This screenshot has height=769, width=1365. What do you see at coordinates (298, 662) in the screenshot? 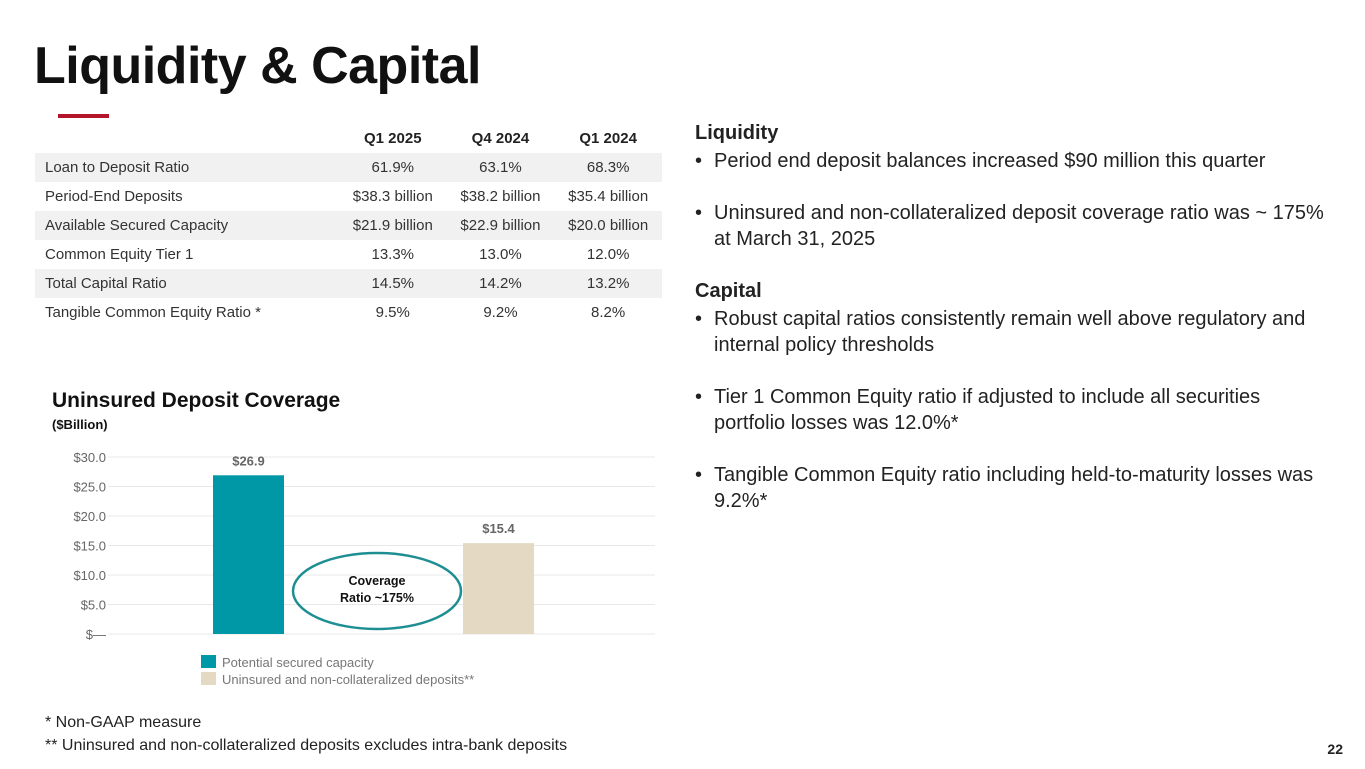
I see `legend-label: Potential secured capacity` at bounding box center [298, 662].